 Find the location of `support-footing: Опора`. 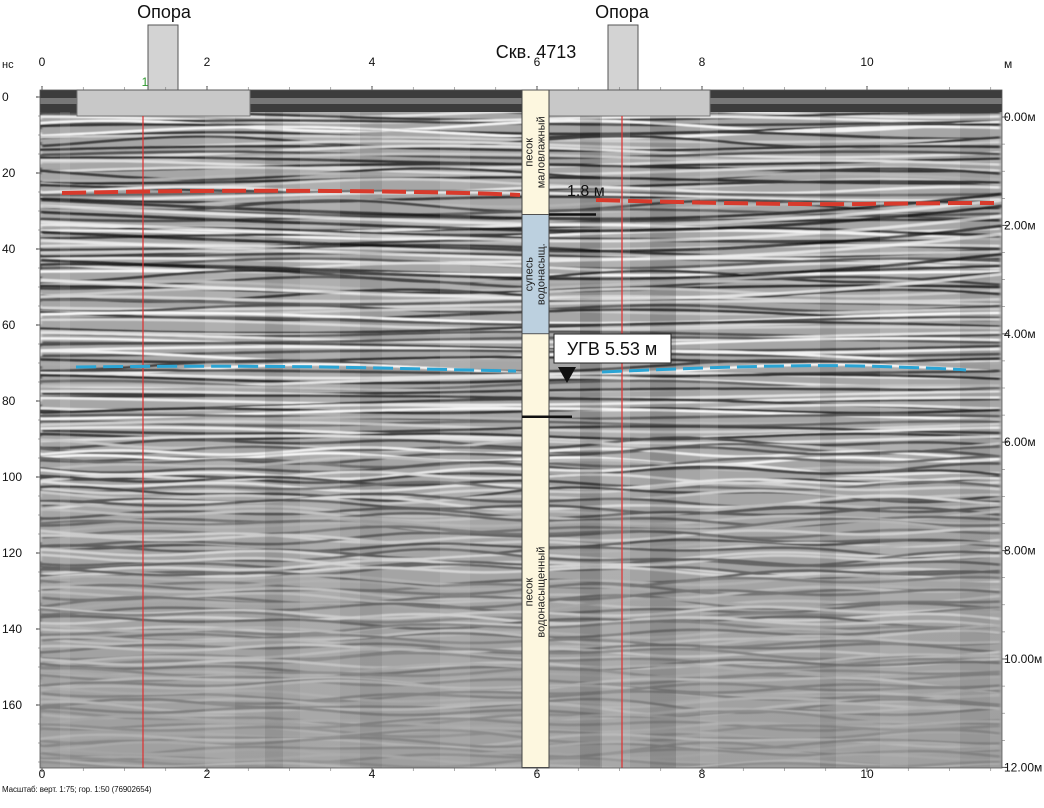

support-footing: Опора is located at coordinates (629, 59).